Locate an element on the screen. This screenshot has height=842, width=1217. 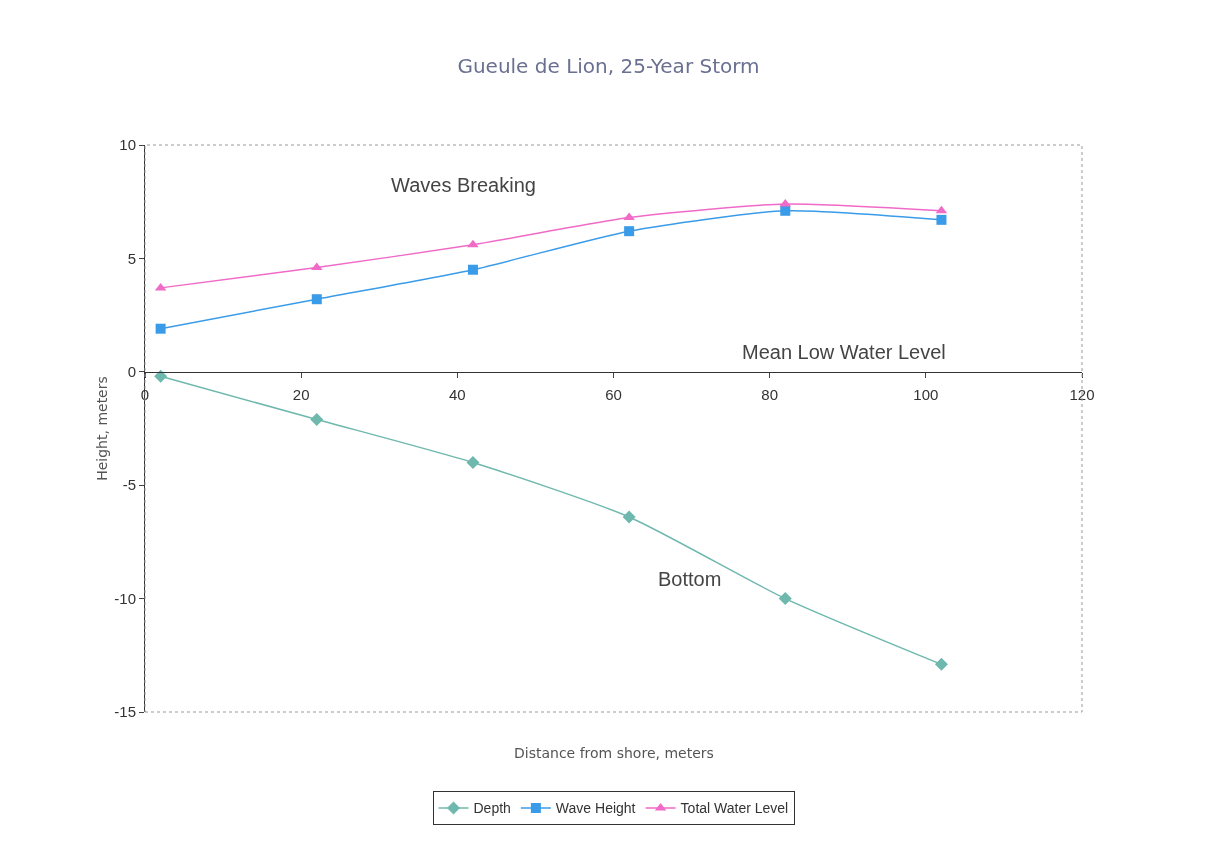
y-axis-title: Height, meters is located at coordinates (102, 428).